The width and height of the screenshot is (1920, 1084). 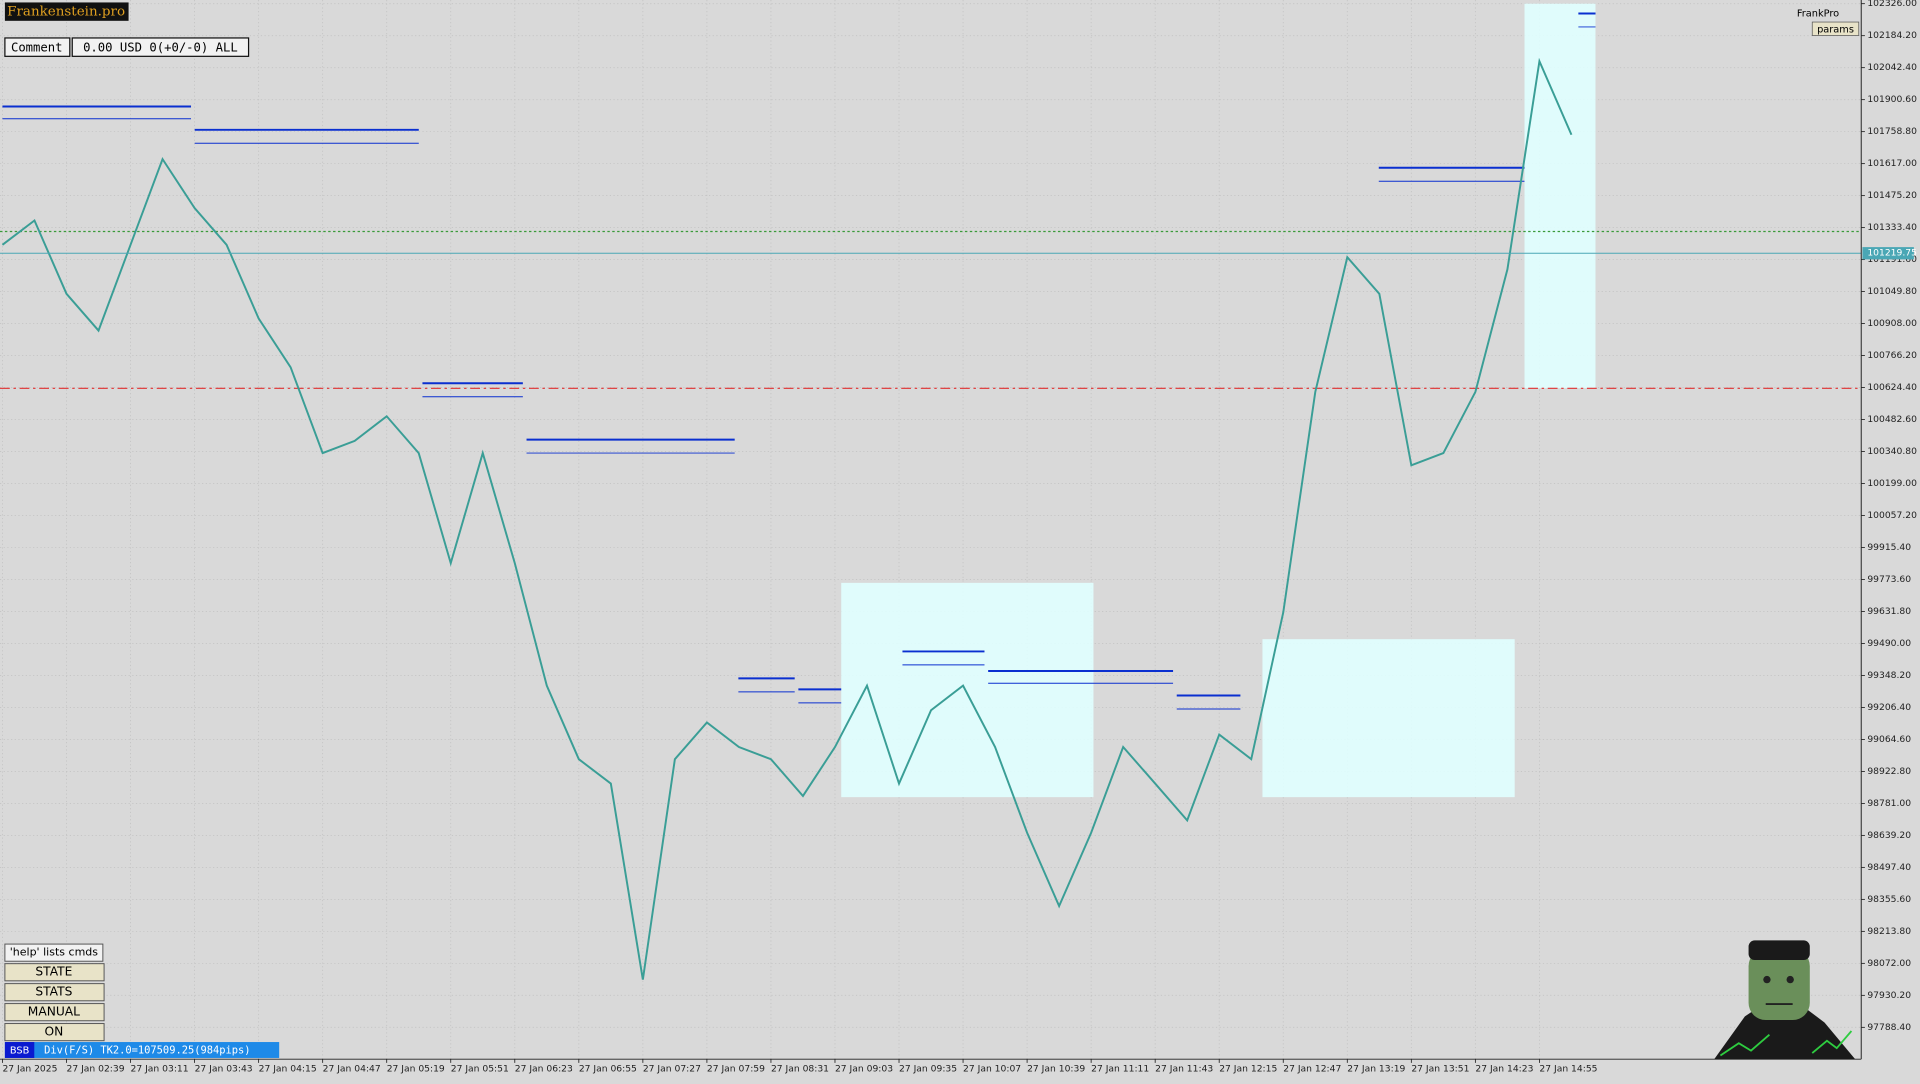 What do you see at coordinates (1892, 163) in the screenshot?
I see `y-tick-label: 101617.00` at bounding box center [1892, 163].